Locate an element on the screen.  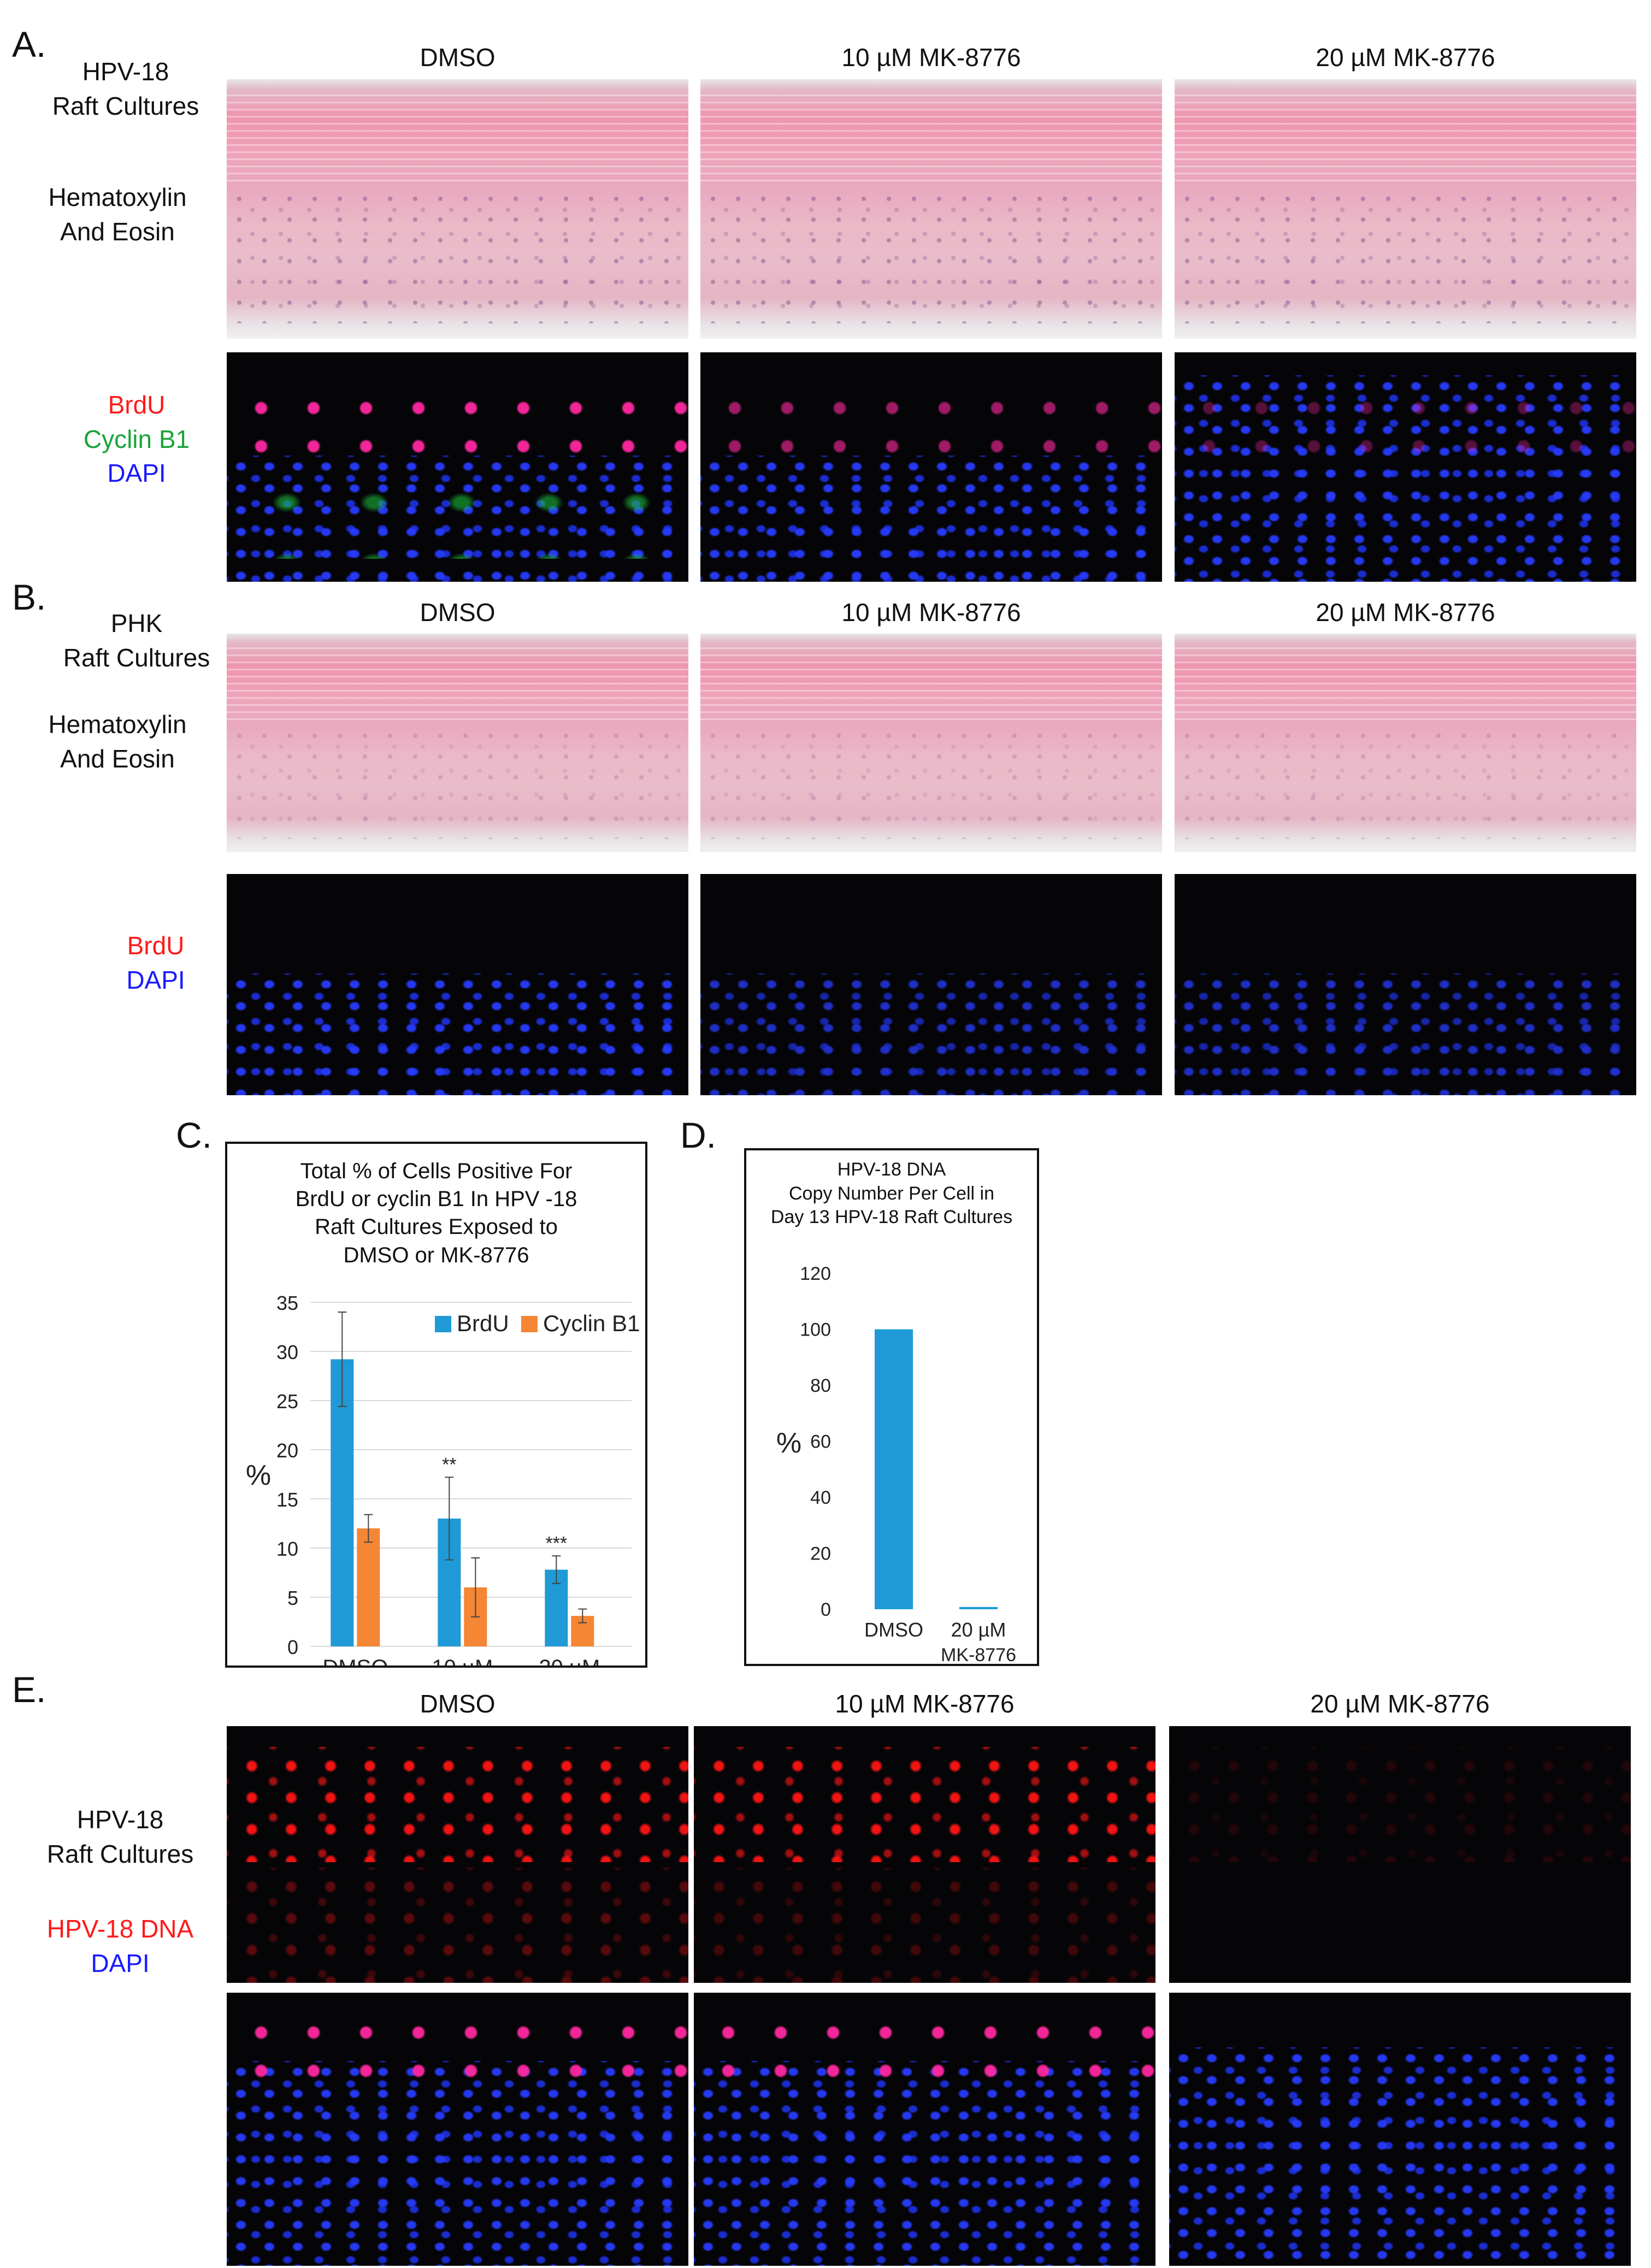
significance-label: ** is located at coordinates (449, 1464).